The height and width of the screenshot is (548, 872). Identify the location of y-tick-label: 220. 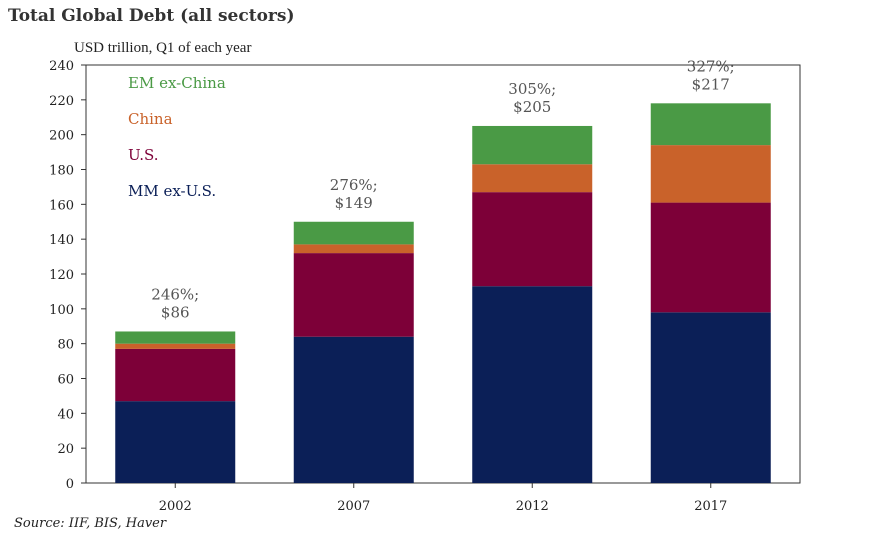
(61, 101).